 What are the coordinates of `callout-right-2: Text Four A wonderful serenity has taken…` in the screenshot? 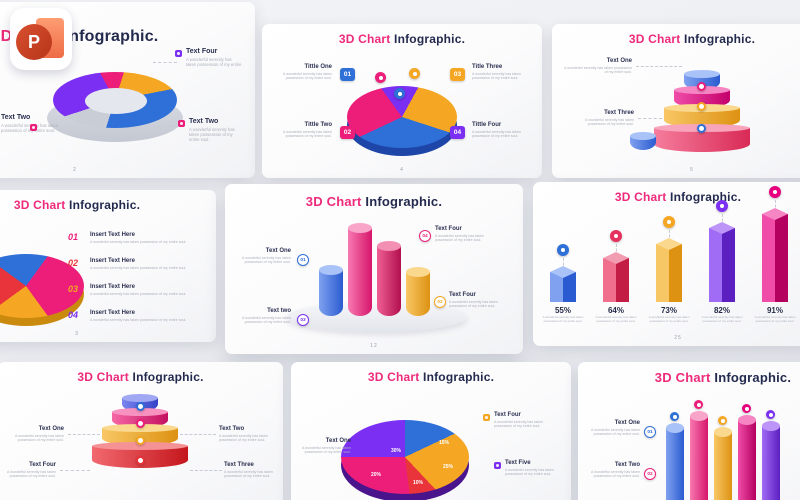 It's located at (479, 301).